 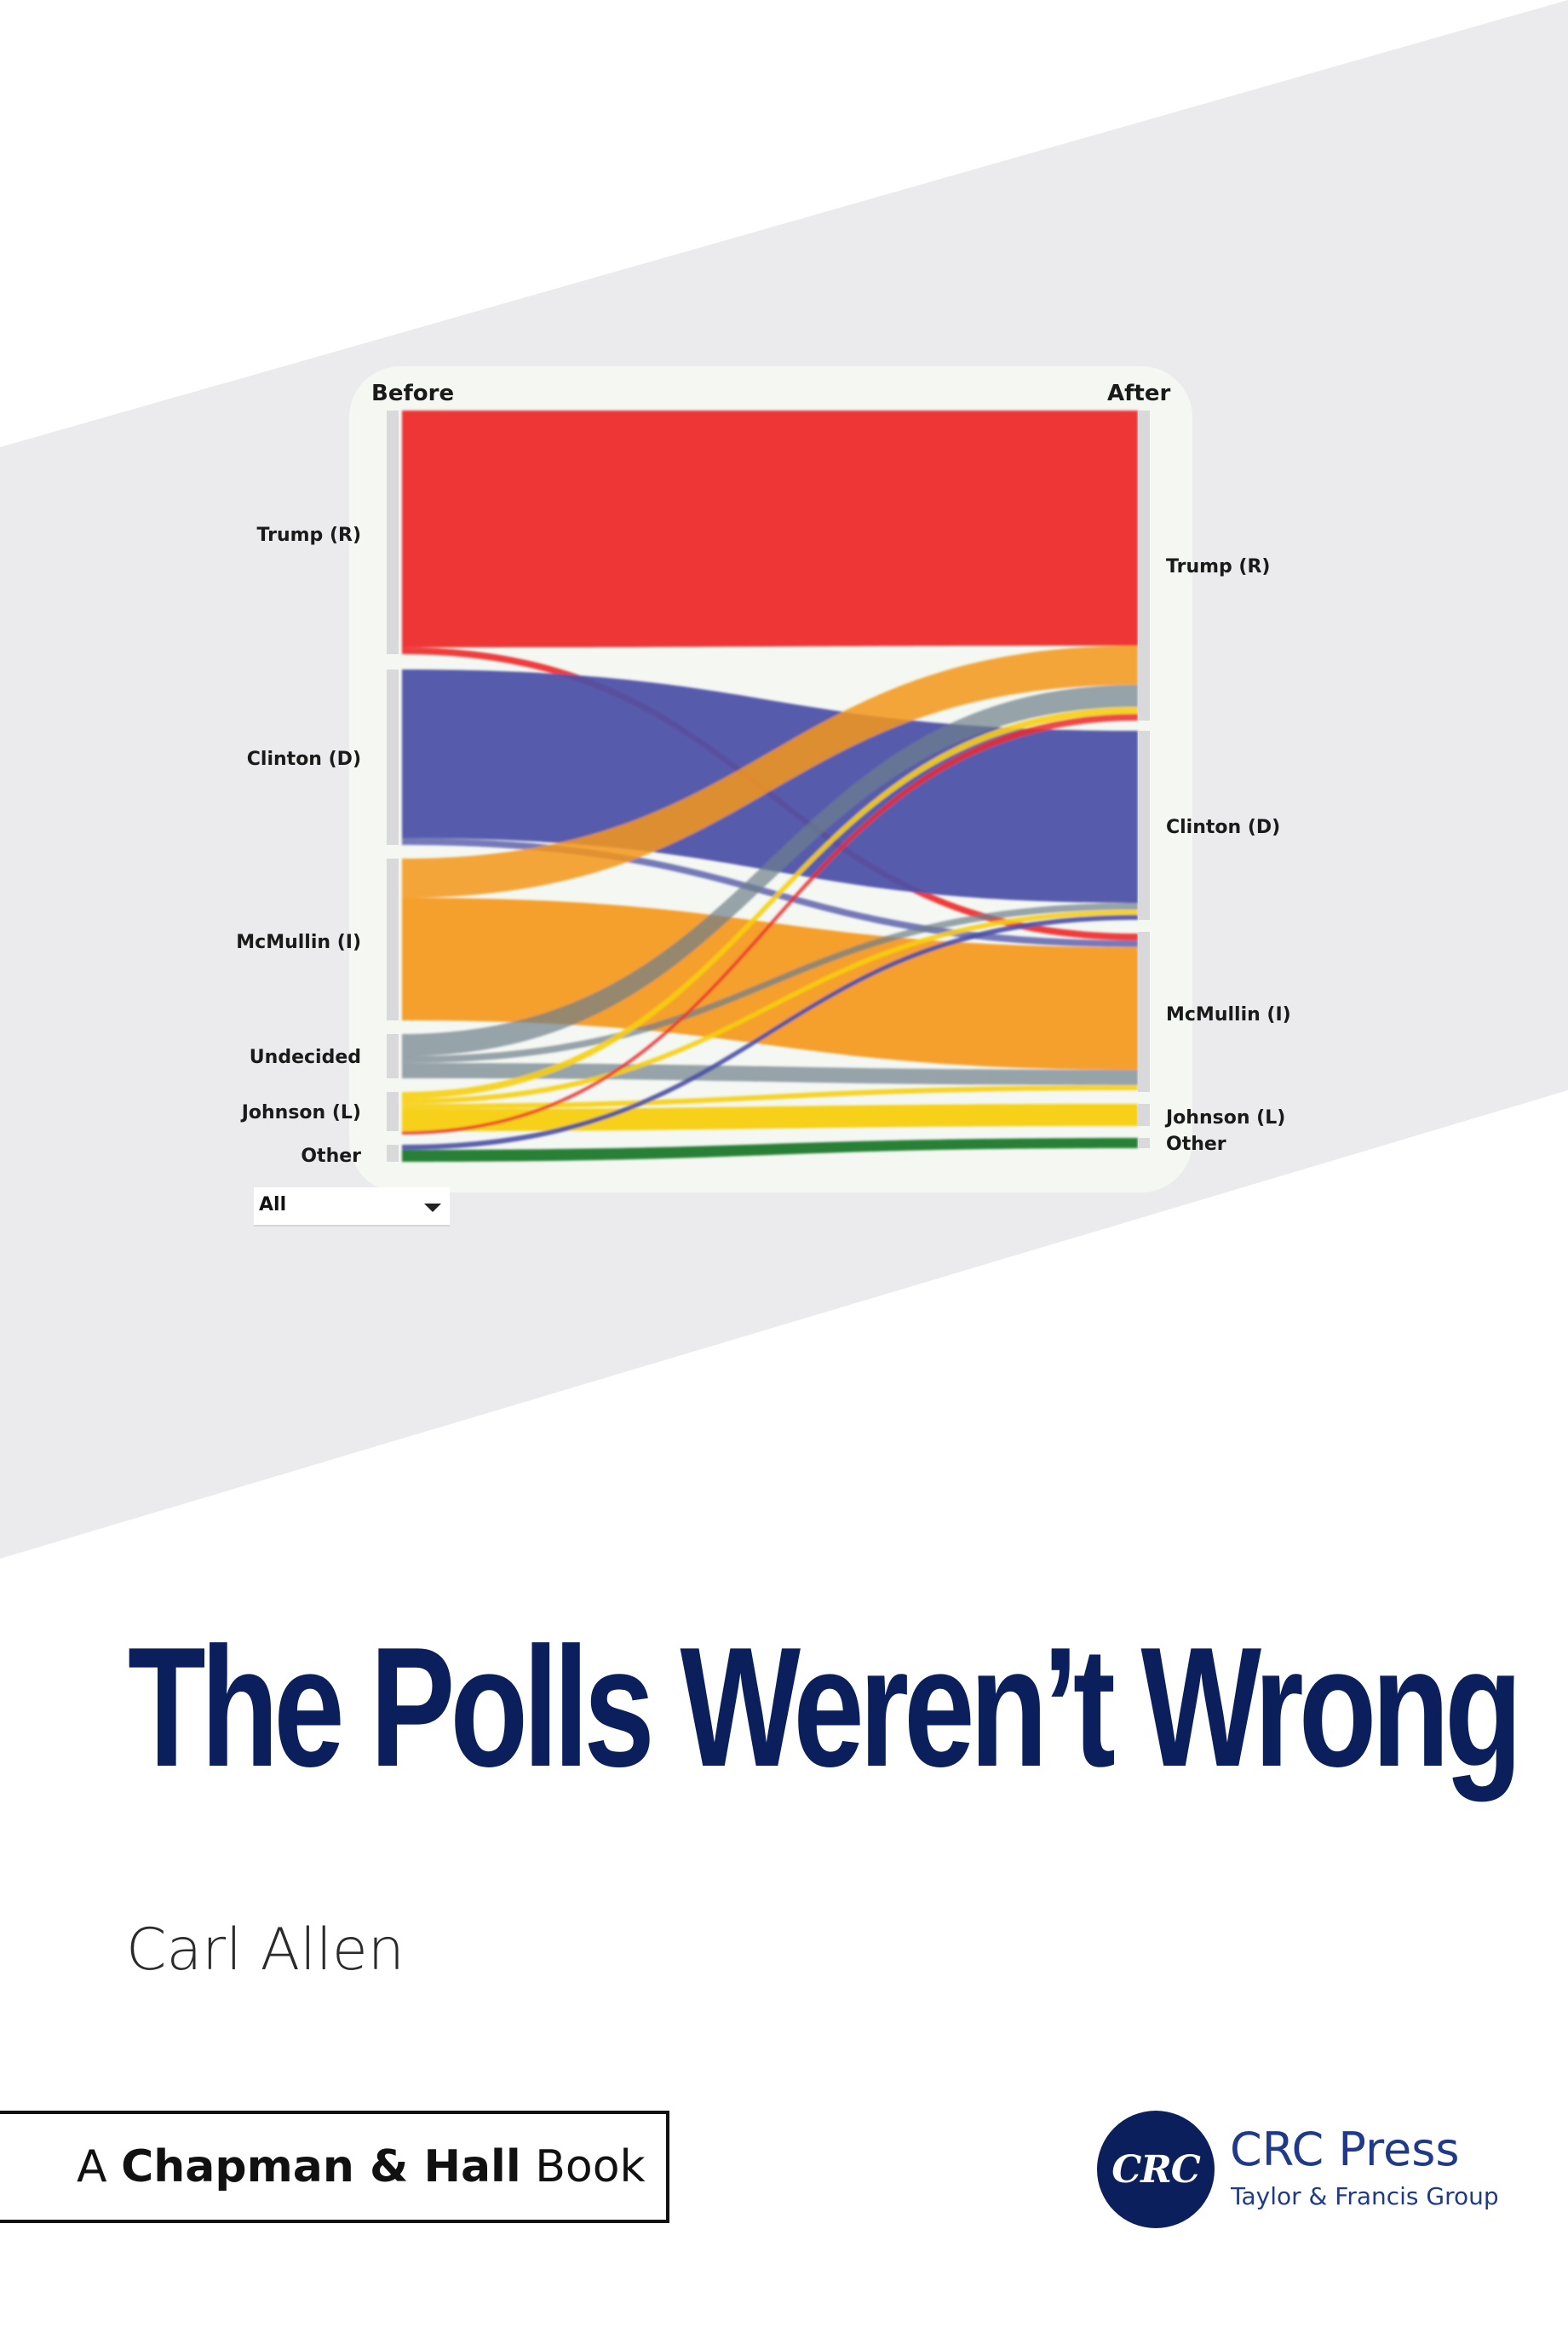 I want to click on series-prefix: A, so click(x=92, y=2166).